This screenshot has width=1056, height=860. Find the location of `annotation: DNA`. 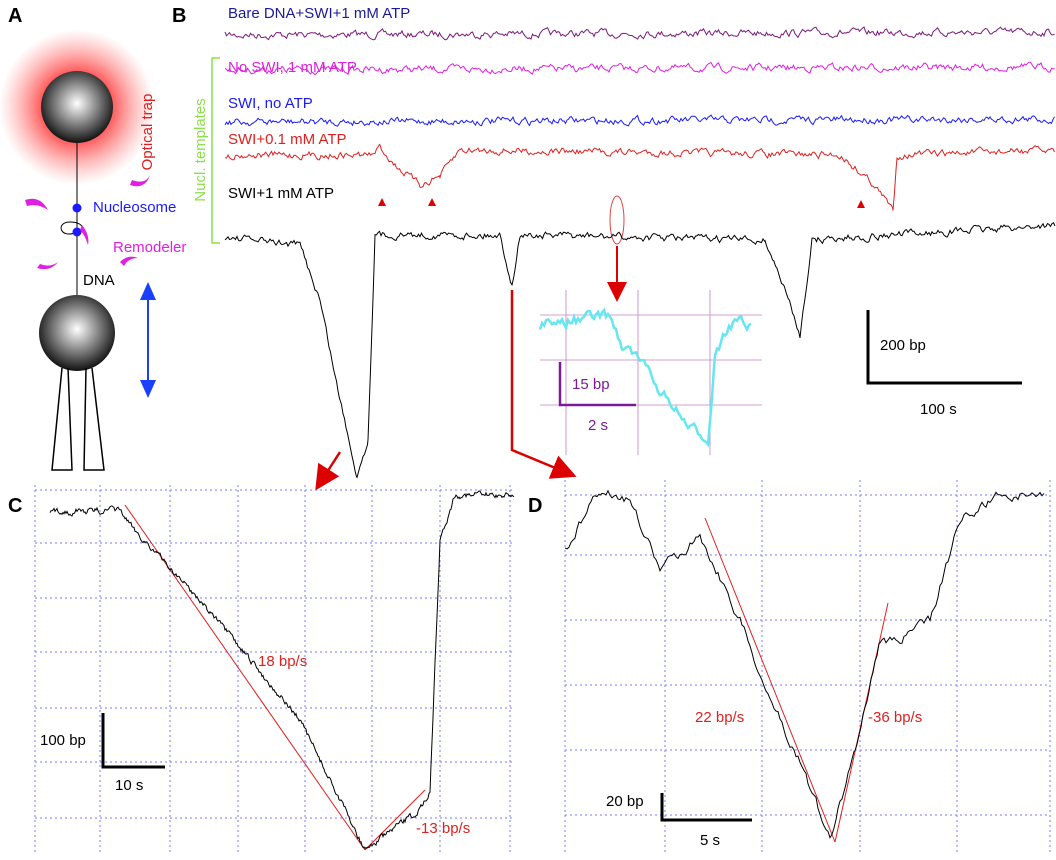

annotation: DNA is located at coordinates (99, 280).